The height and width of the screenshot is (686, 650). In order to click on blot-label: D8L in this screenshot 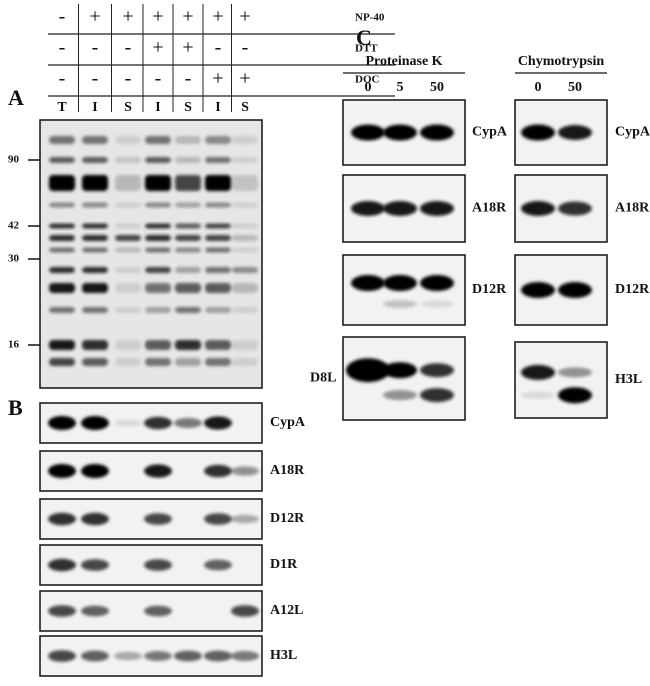, I will do `click(323, 378)`.